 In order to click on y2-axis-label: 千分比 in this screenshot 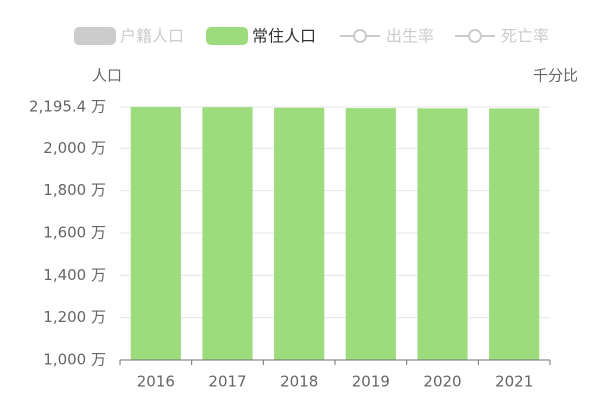, I will do `click(555, 76)`.